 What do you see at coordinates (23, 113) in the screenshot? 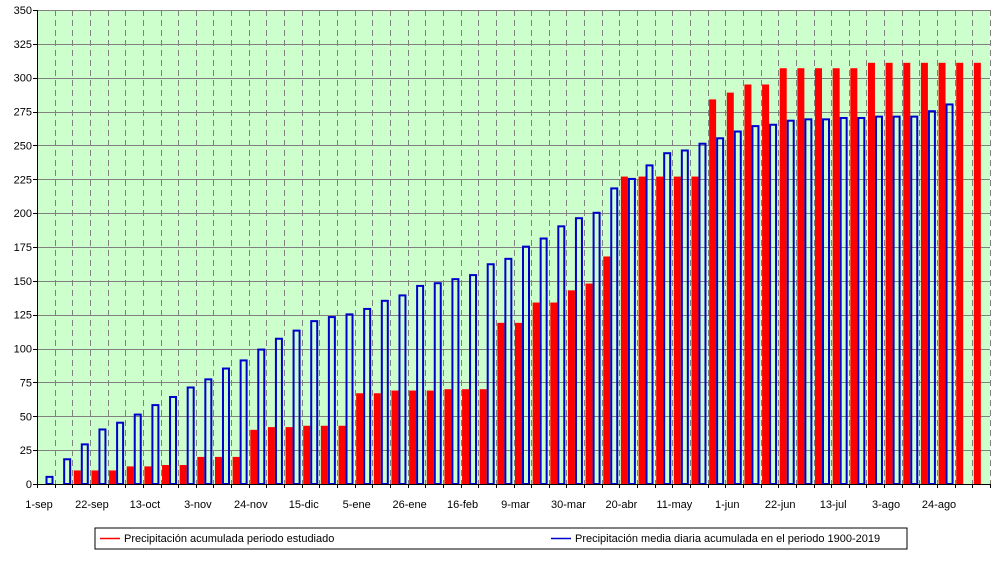
I see `y-tick-label: 275` at bounding box center [23, 113].